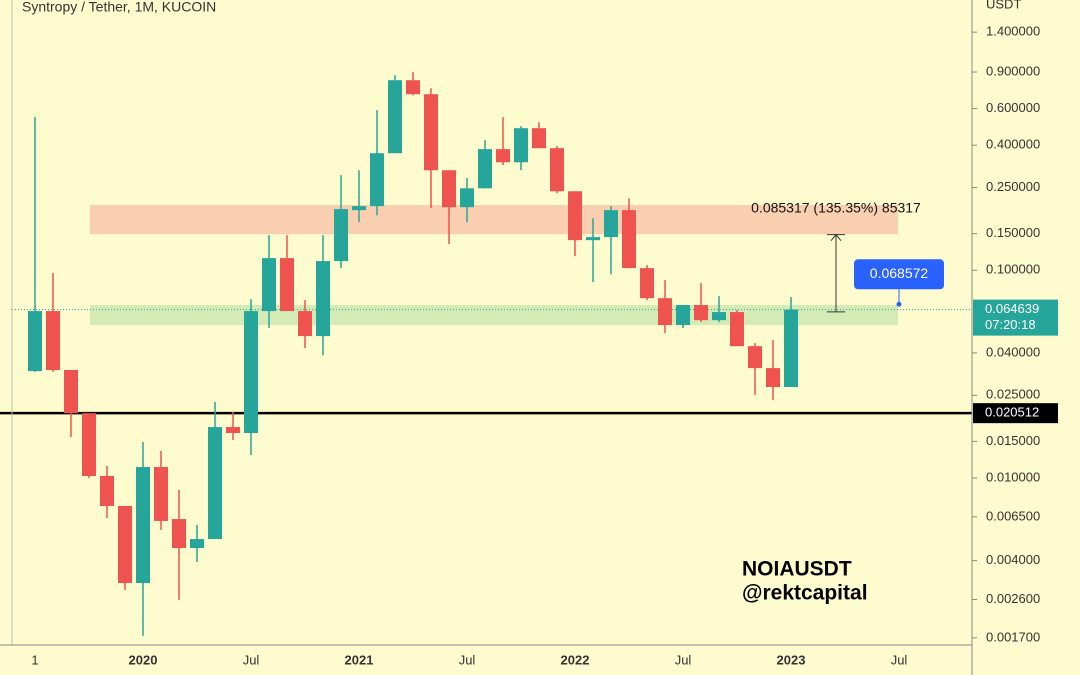  What do you see at coordinates (899, 304) in the screenshot?
I see `alert-dot` at bounding box center [899, 304].